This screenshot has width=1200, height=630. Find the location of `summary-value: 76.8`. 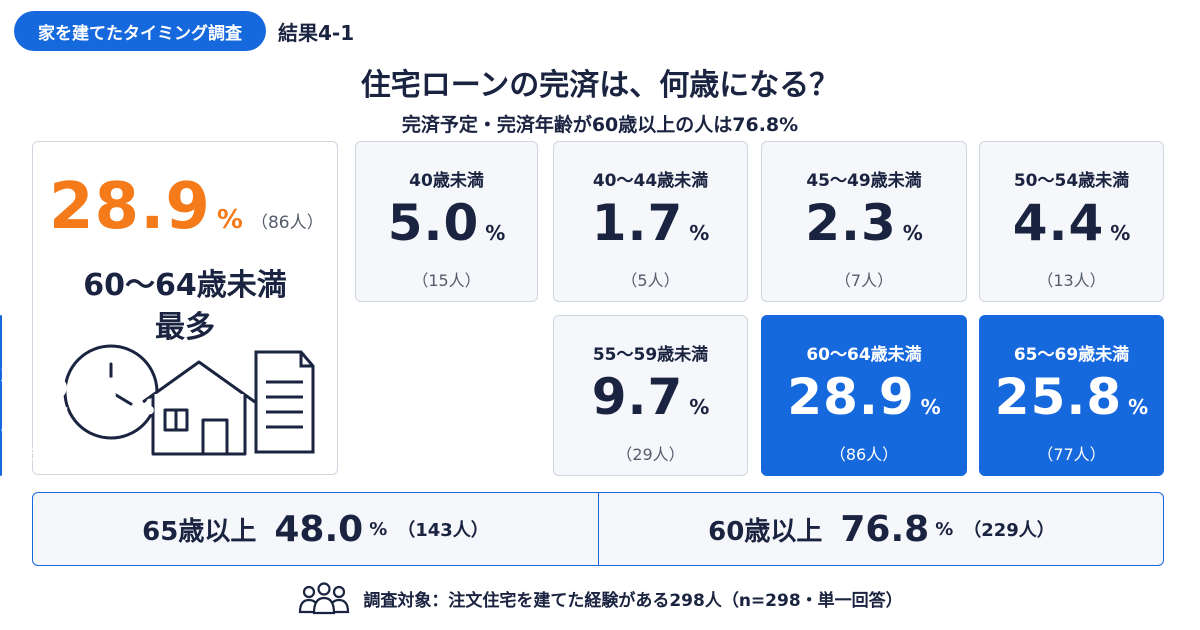

summary-value: 76.8 is located at coordinates (885, 529).